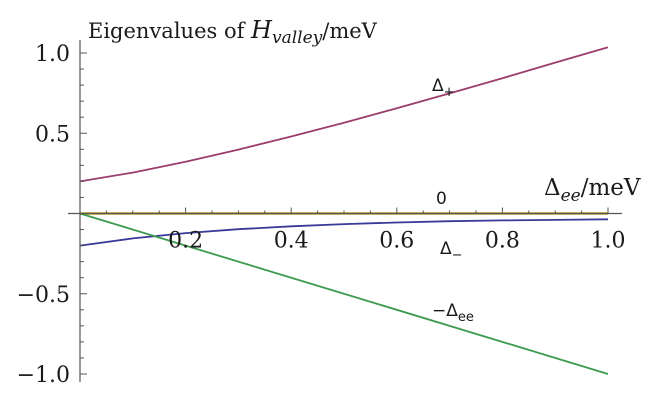 This screenshot has height=406, width=664. I want to click on series-label-delta-minus-sub: −, so click(457, 255).